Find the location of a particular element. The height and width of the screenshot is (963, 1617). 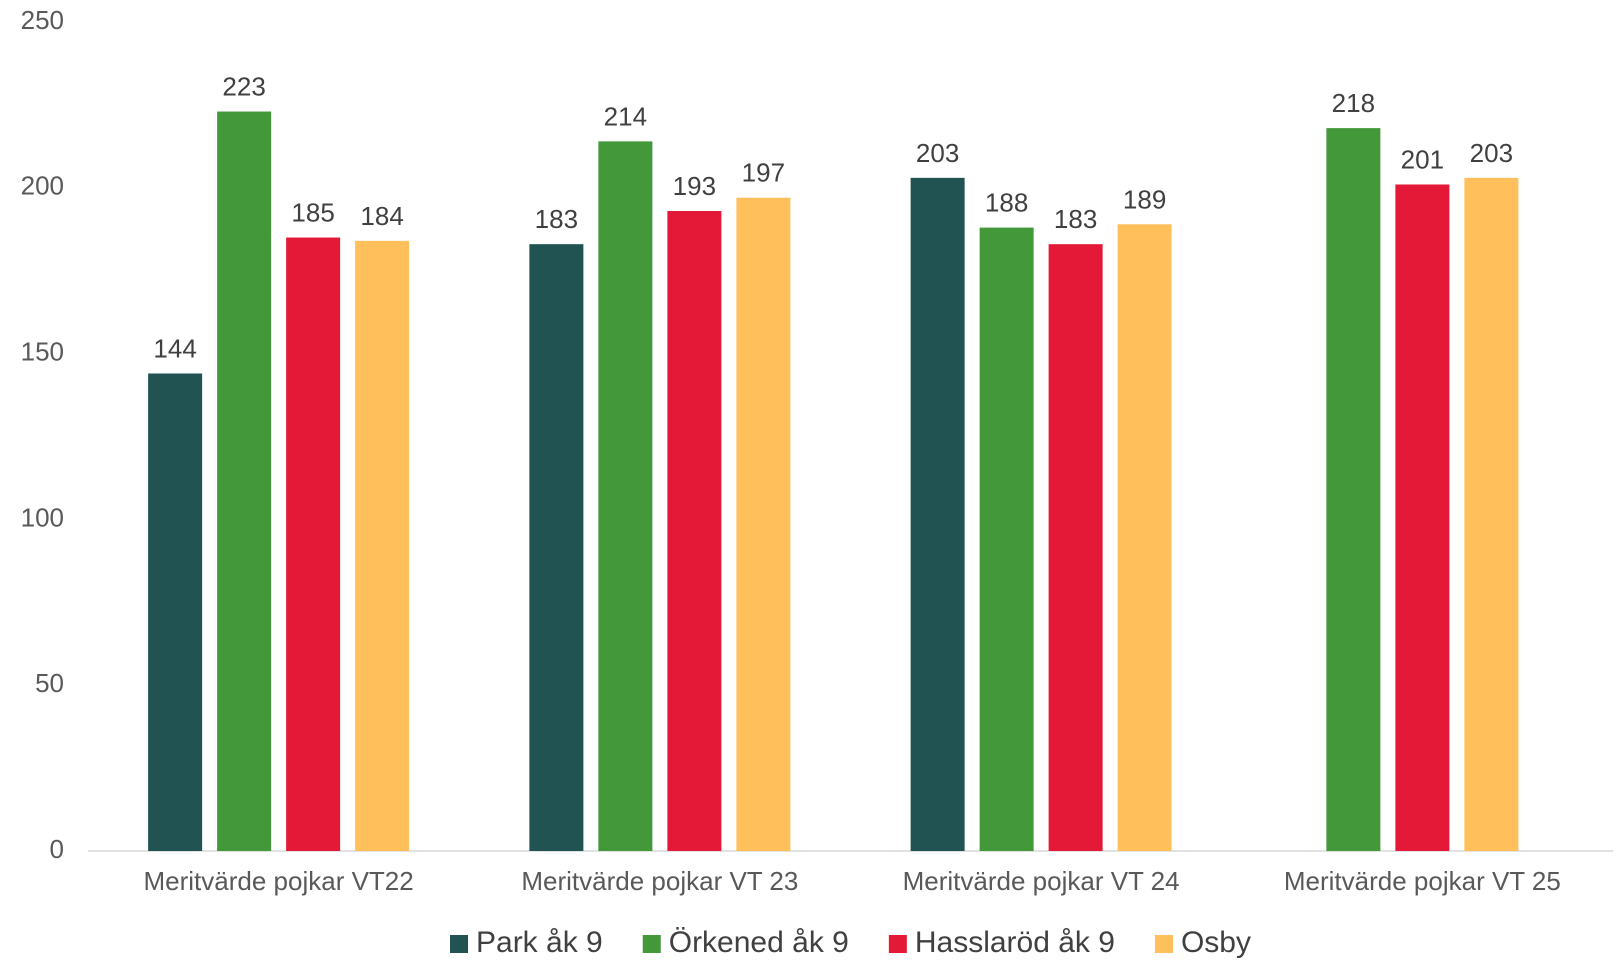

legend-label: Örkened åk 9 is located at coordinates (759, 942).